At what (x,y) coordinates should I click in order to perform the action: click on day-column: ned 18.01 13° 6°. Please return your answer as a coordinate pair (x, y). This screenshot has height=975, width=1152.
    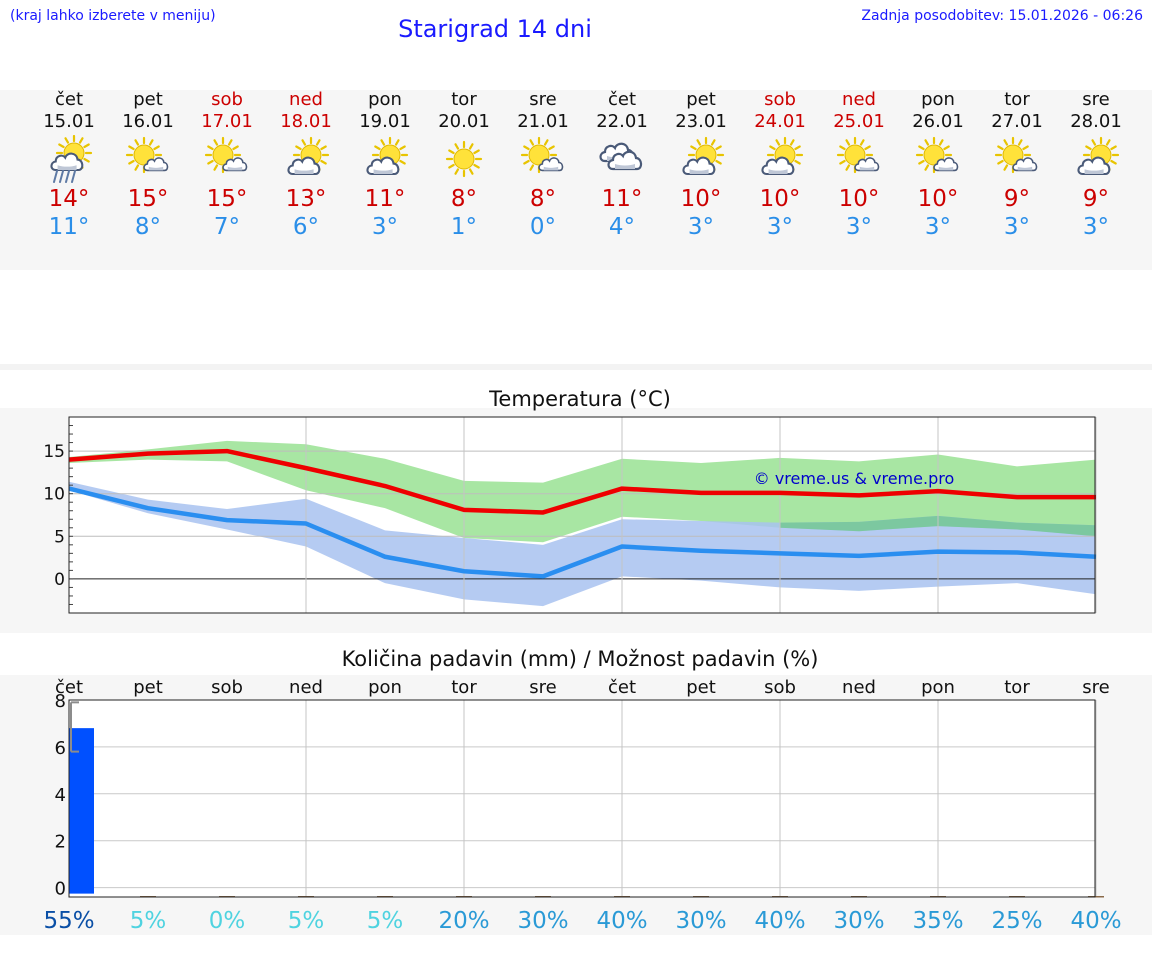
    Looking at the image, I should click on (306, 165).